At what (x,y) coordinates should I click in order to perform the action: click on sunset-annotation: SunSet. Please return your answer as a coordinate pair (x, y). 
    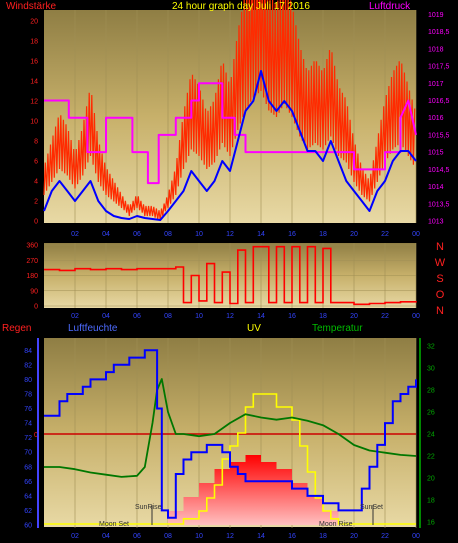
    Looking at the image, I should click on (371, 507).